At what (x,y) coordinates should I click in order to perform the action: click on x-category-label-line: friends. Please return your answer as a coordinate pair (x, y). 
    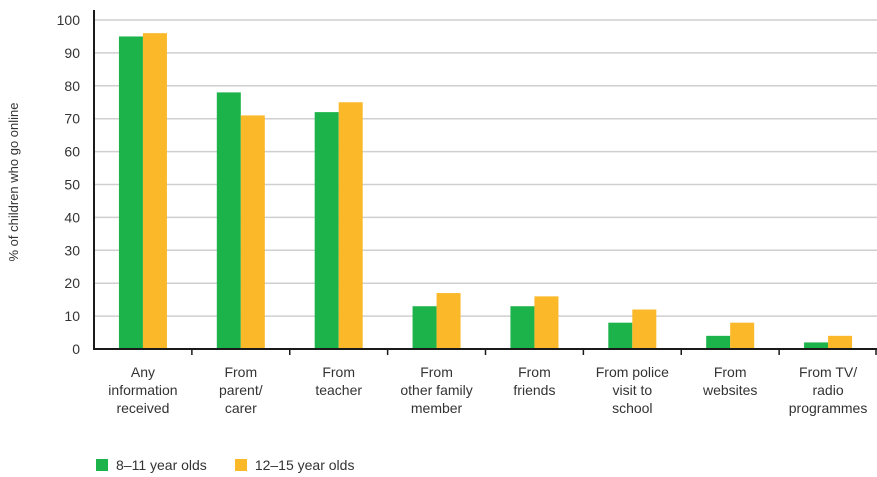
    Looking at the image, I should click on (534, 390).